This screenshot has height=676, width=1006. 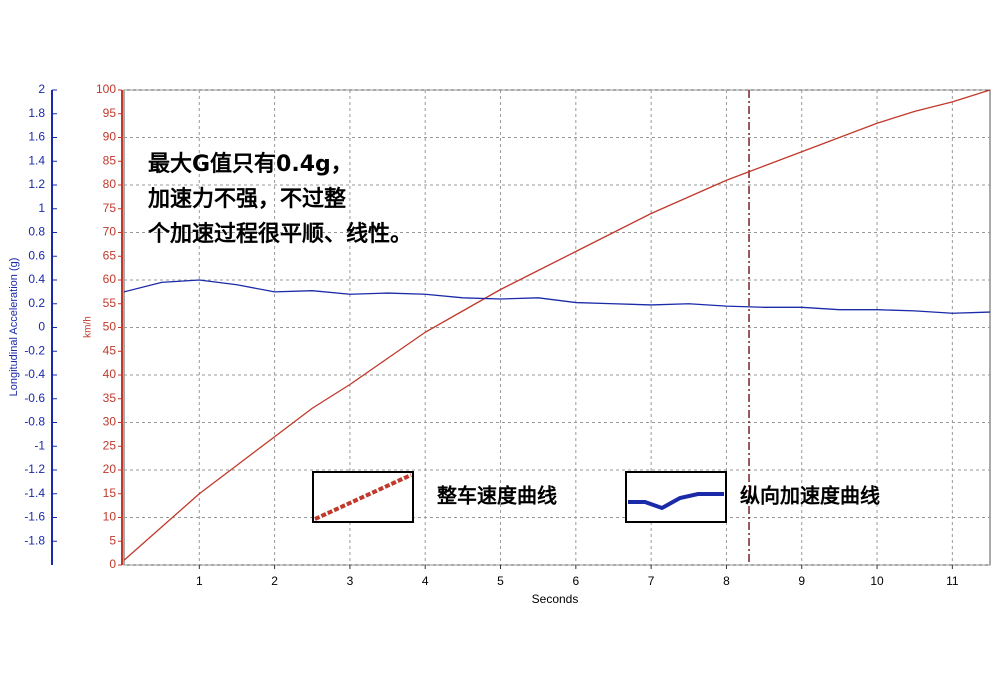 What do you see at coordinates (110, 350) in the screenshot?
I see `y-tick-label: 45` at bounding box center [110, 350].